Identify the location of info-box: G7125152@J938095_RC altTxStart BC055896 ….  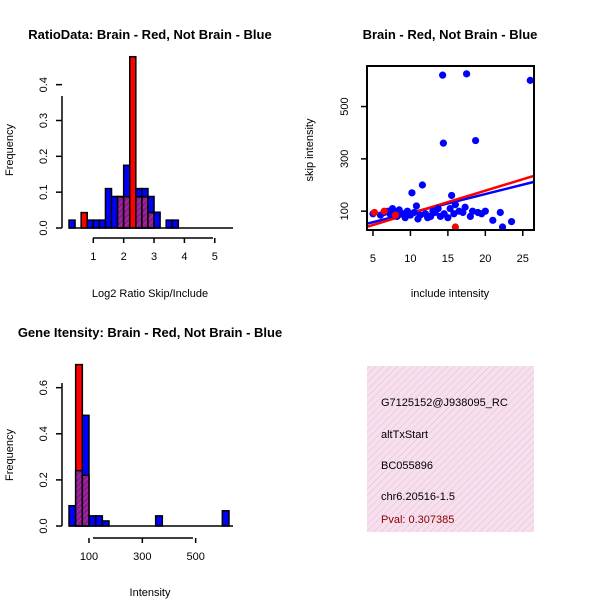
(450, 449).